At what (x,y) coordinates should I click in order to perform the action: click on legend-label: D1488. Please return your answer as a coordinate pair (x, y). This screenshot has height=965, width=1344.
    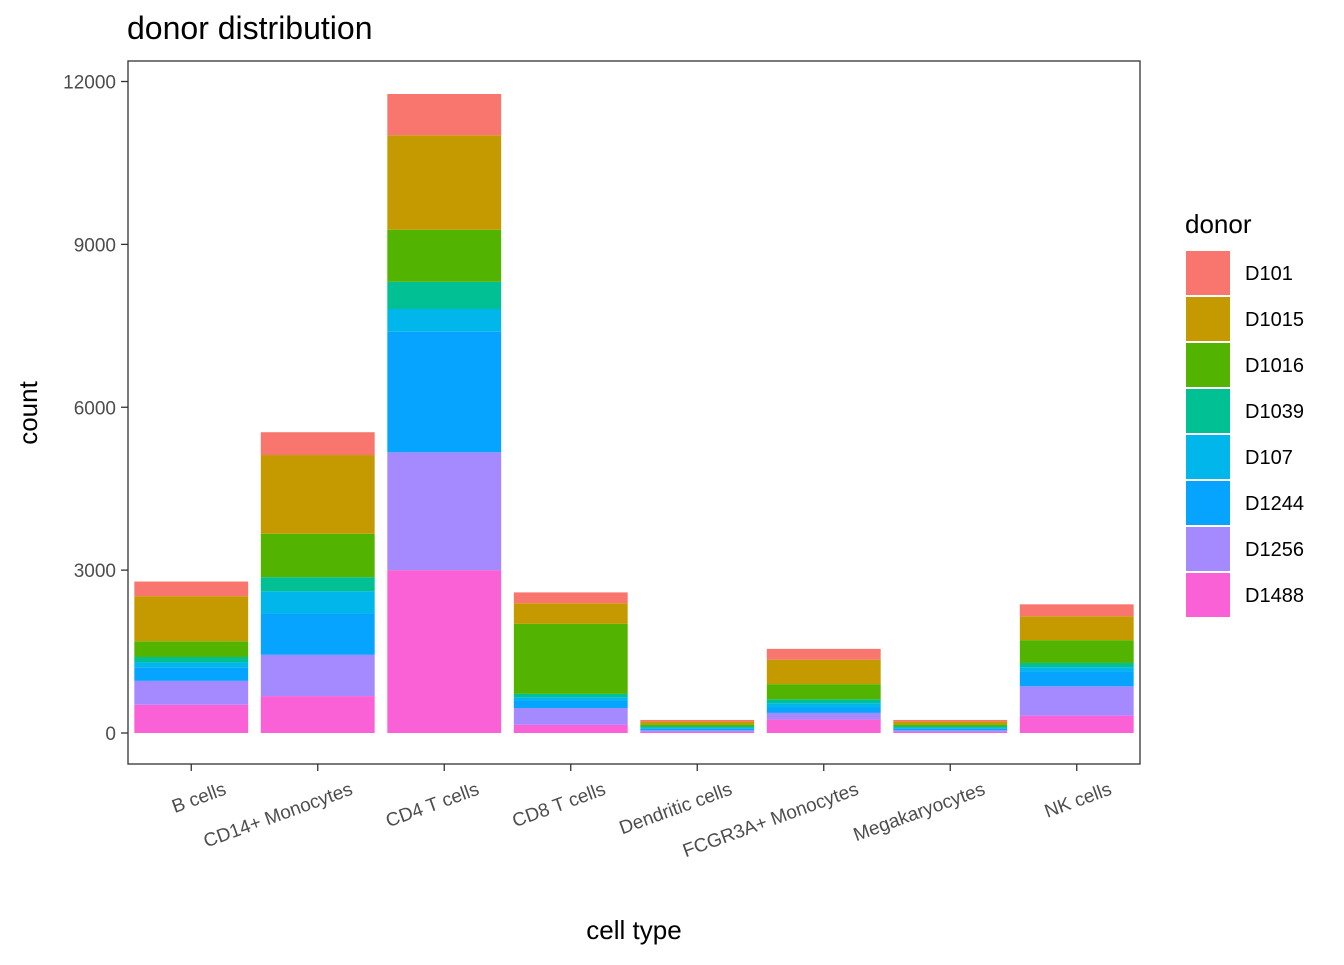
    Looking at the image, I should click on (1274, 596).